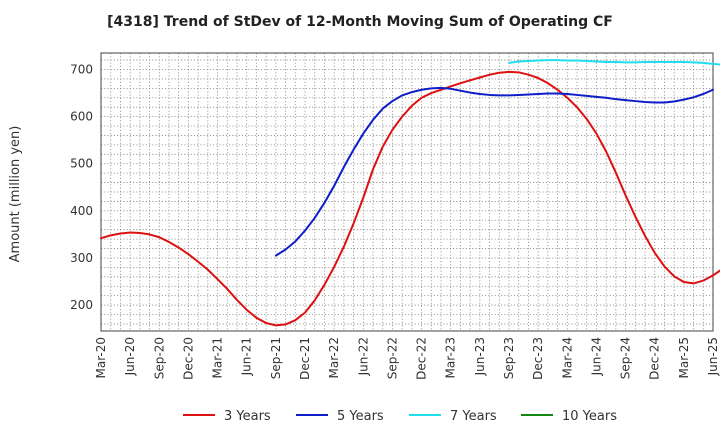 The width and height of the screenshot is (720, 440). Describe the element at coordinates (159, 358) in the screenshot. I see `x-tick-label: Sep-20` at that location.